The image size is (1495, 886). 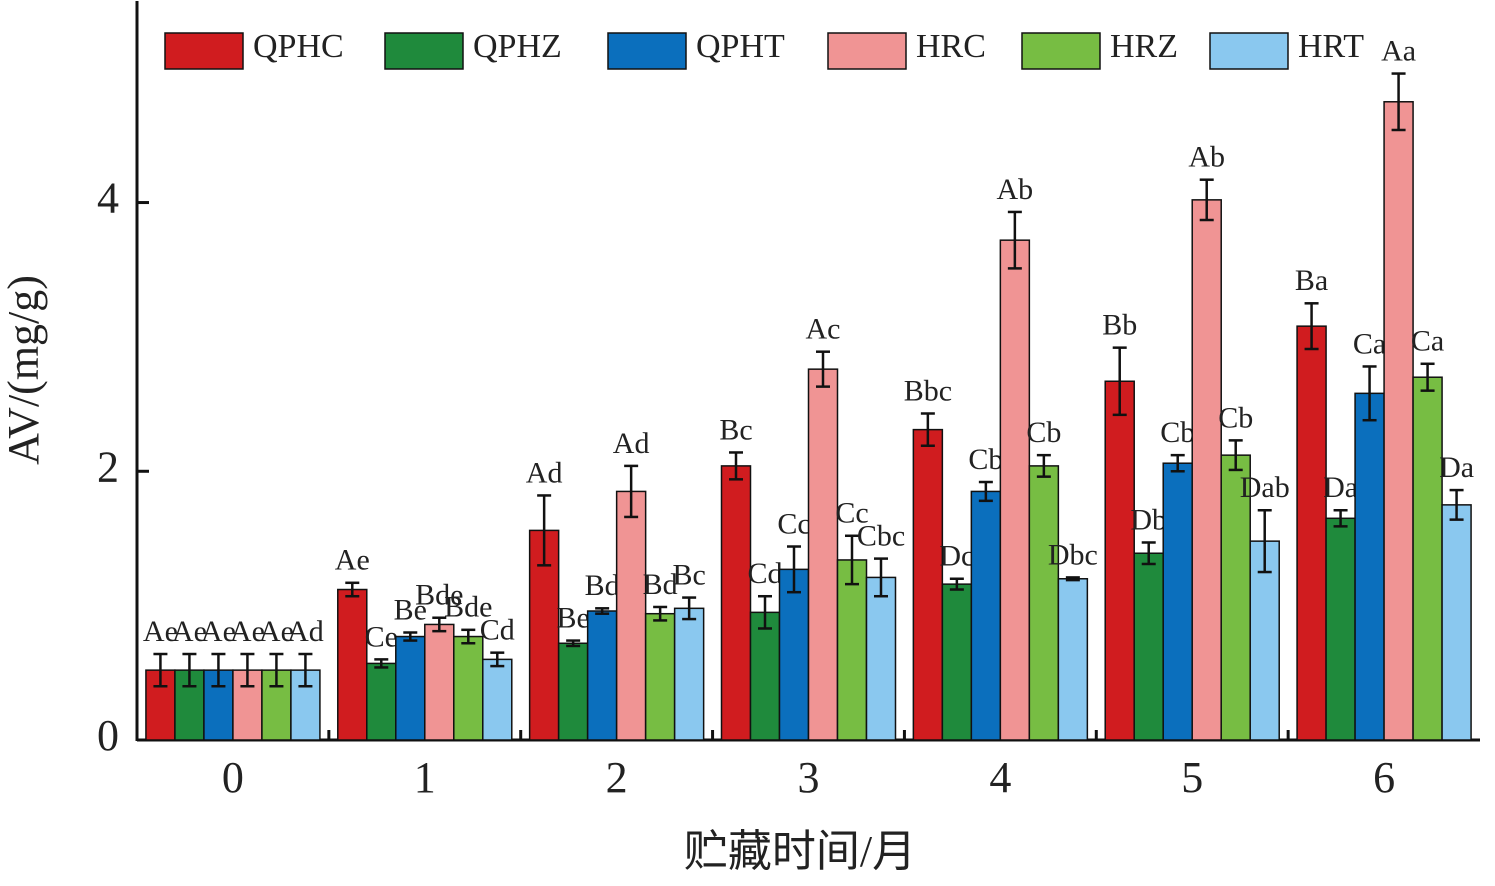 What do you see at coordinates (740, 46) in the screenshot?
I see `legend-label: QPHT` at bounding box center [740, 46].